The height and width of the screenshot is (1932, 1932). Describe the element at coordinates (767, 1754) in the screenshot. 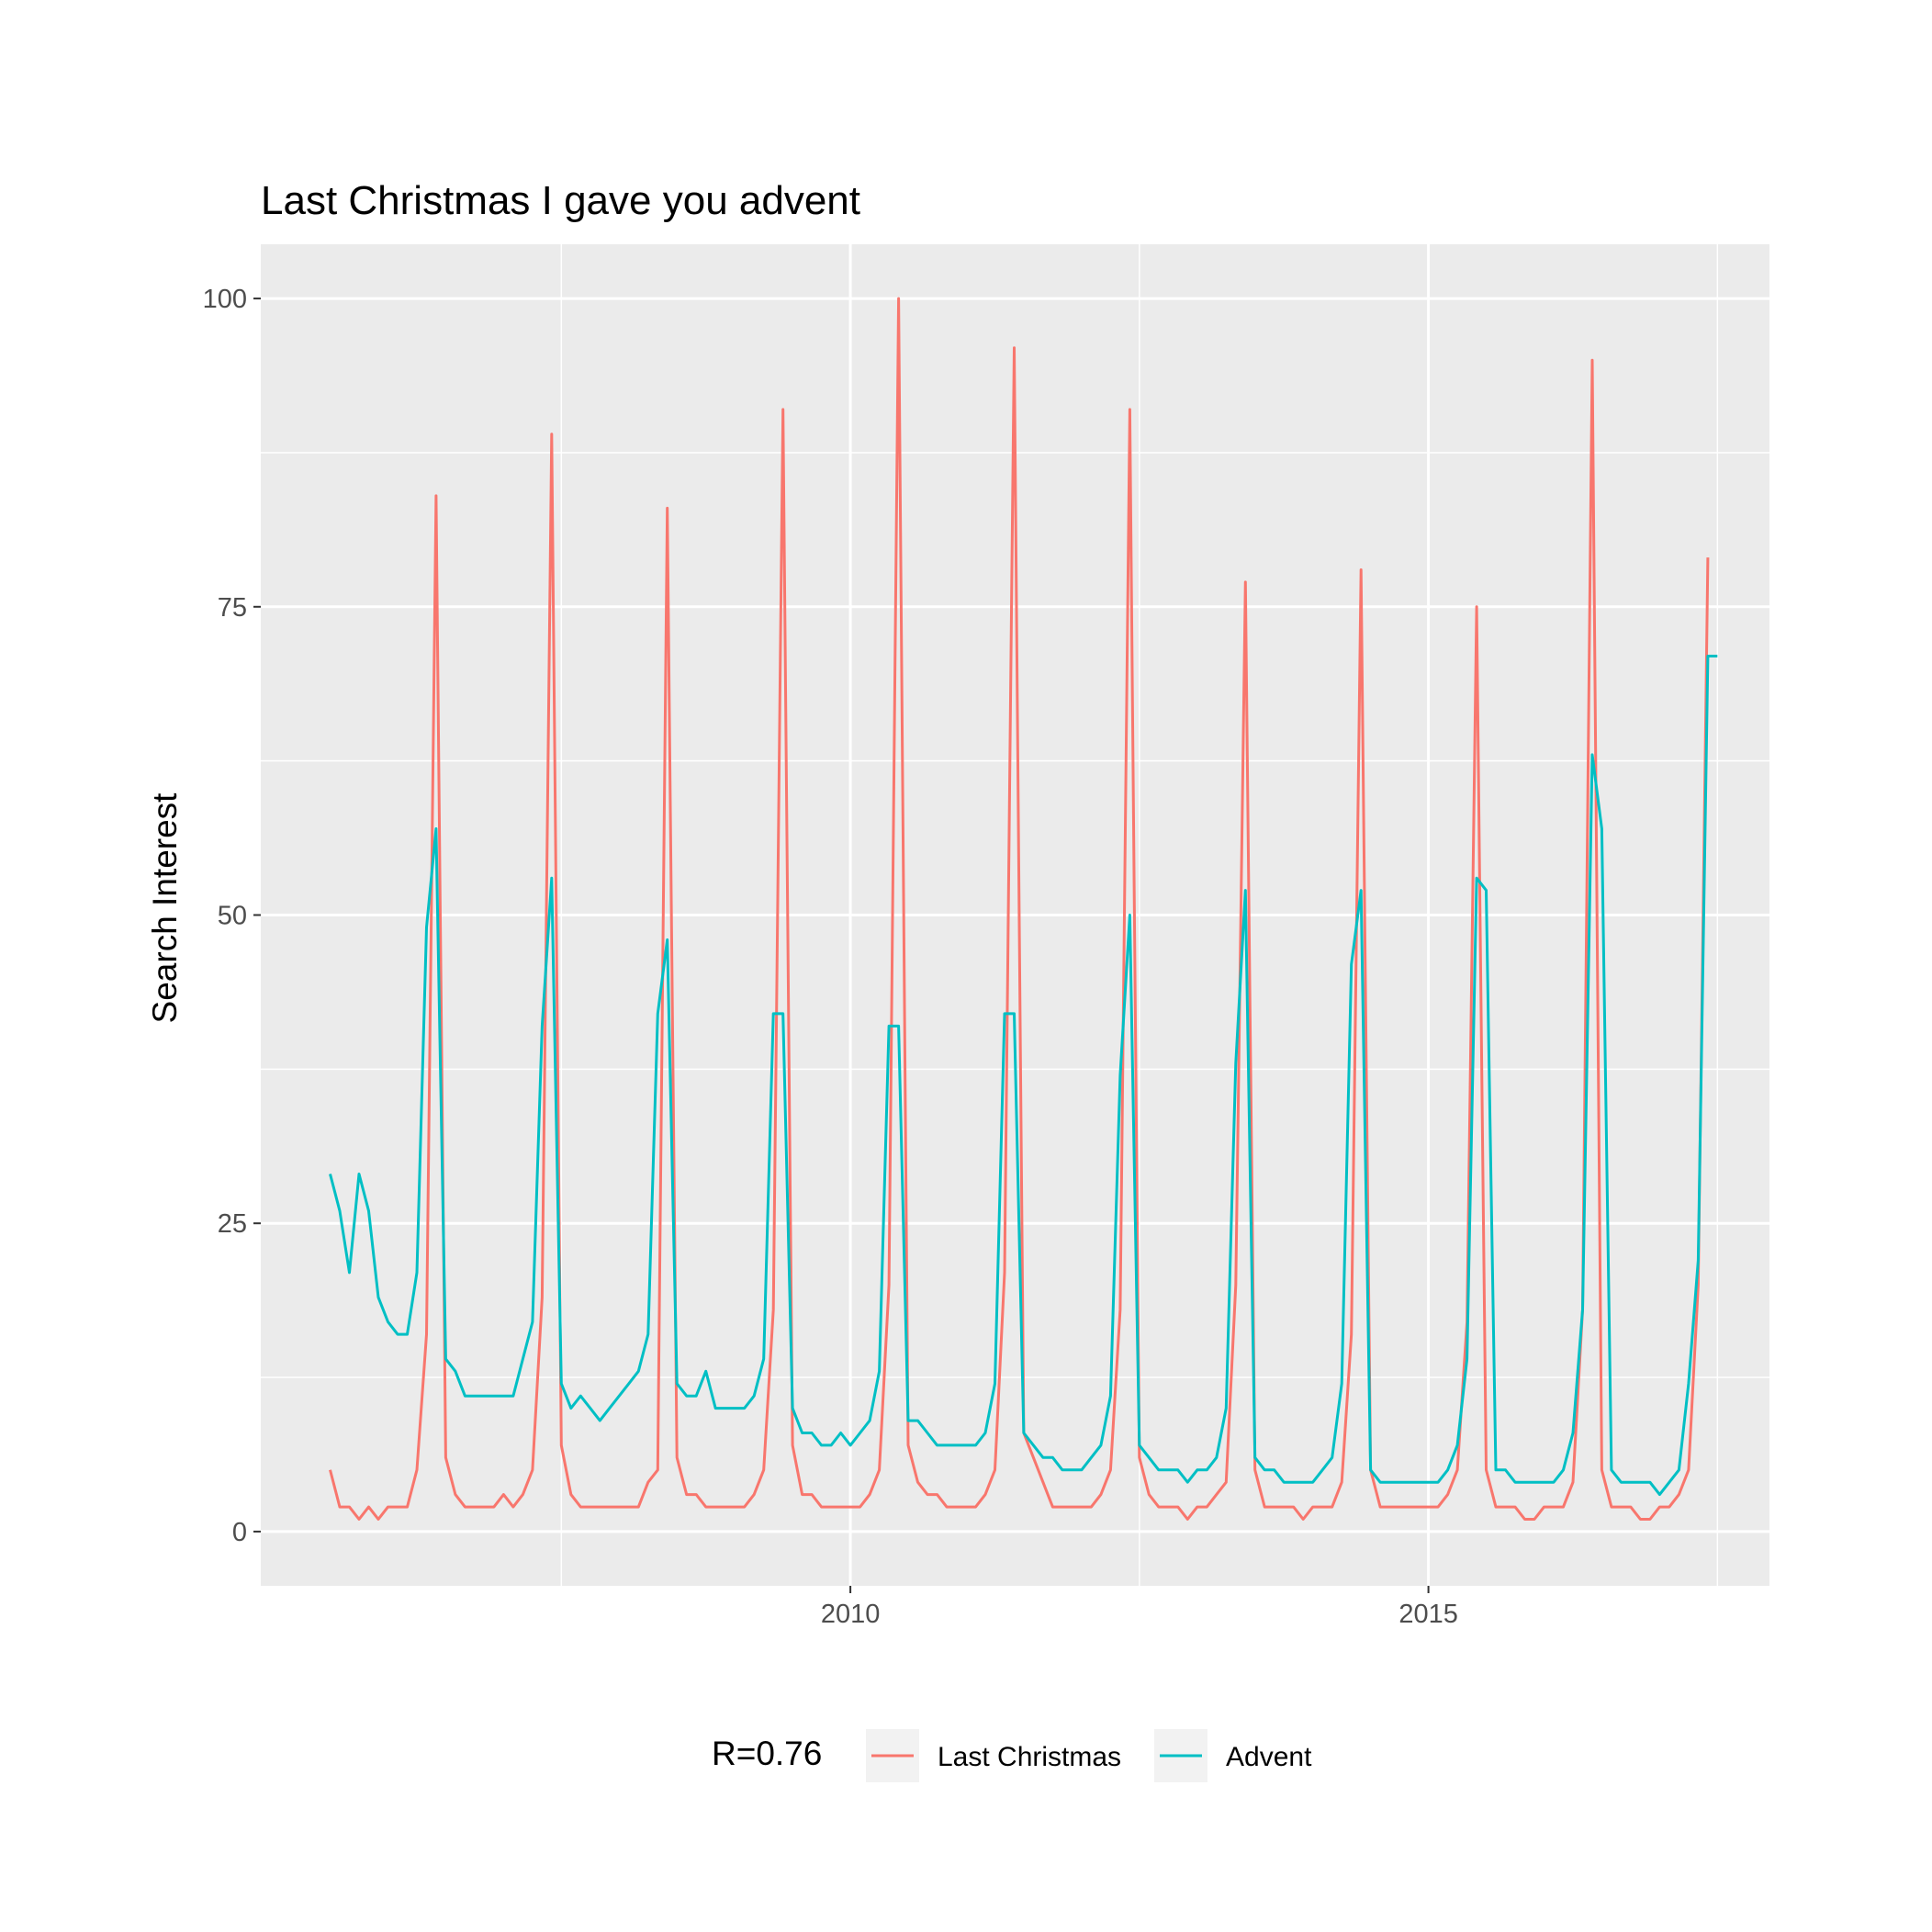

I see `legend-title: R=0.76` at that location.